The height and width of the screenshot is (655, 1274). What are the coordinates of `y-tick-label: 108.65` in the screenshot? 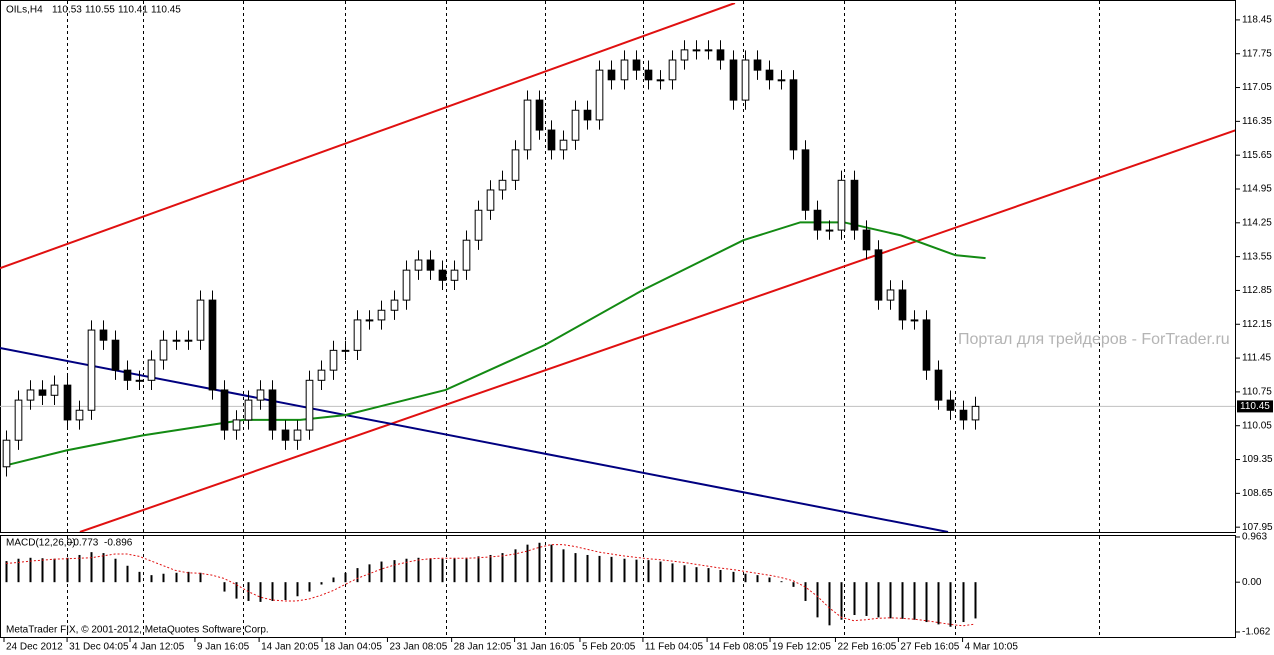 It's located at (1257, 493).